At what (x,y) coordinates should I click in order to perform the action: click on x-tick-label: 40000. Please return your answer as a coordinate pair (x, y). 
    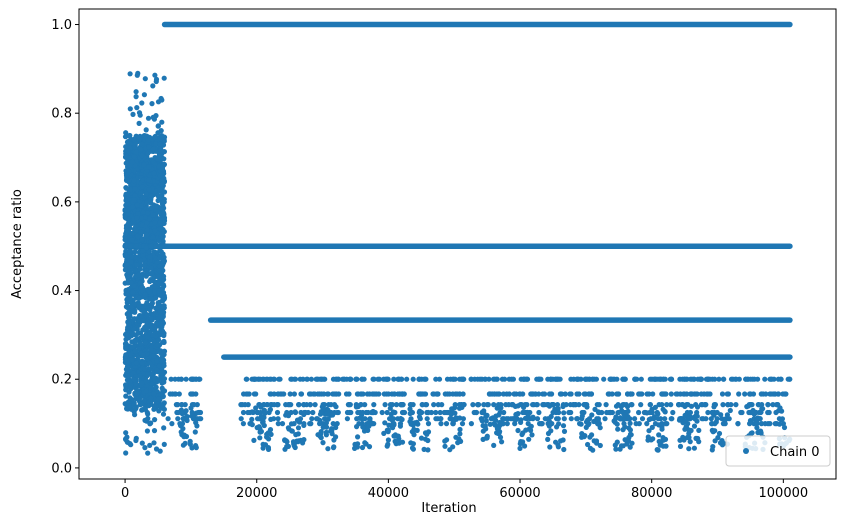
    Looking at the image, I should click on (388, 493).